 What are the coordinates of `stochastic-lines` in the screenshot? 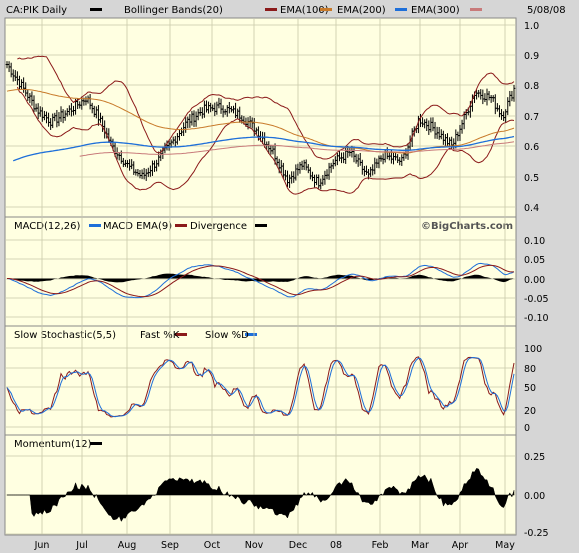 It's located at (260, 387).